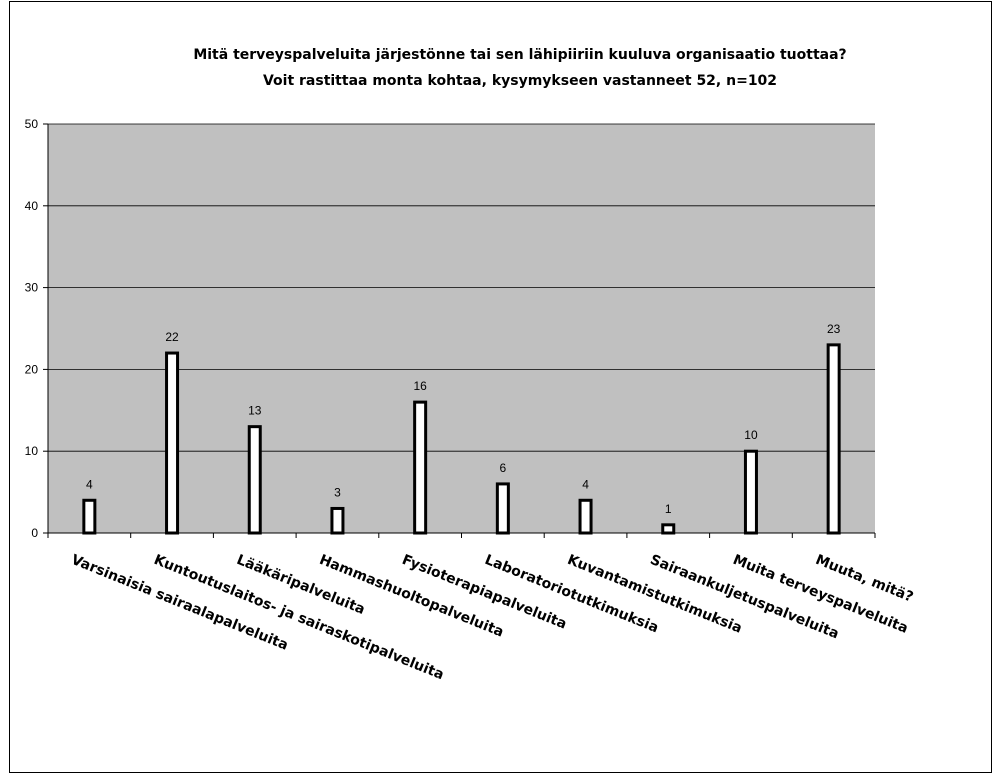 Image resolution: width=998 pixels, height=774 pixels. What do you see at coordinates (172, 337) in the screenshot?
I see `data-label: 22` at bounding box center [172, 337].